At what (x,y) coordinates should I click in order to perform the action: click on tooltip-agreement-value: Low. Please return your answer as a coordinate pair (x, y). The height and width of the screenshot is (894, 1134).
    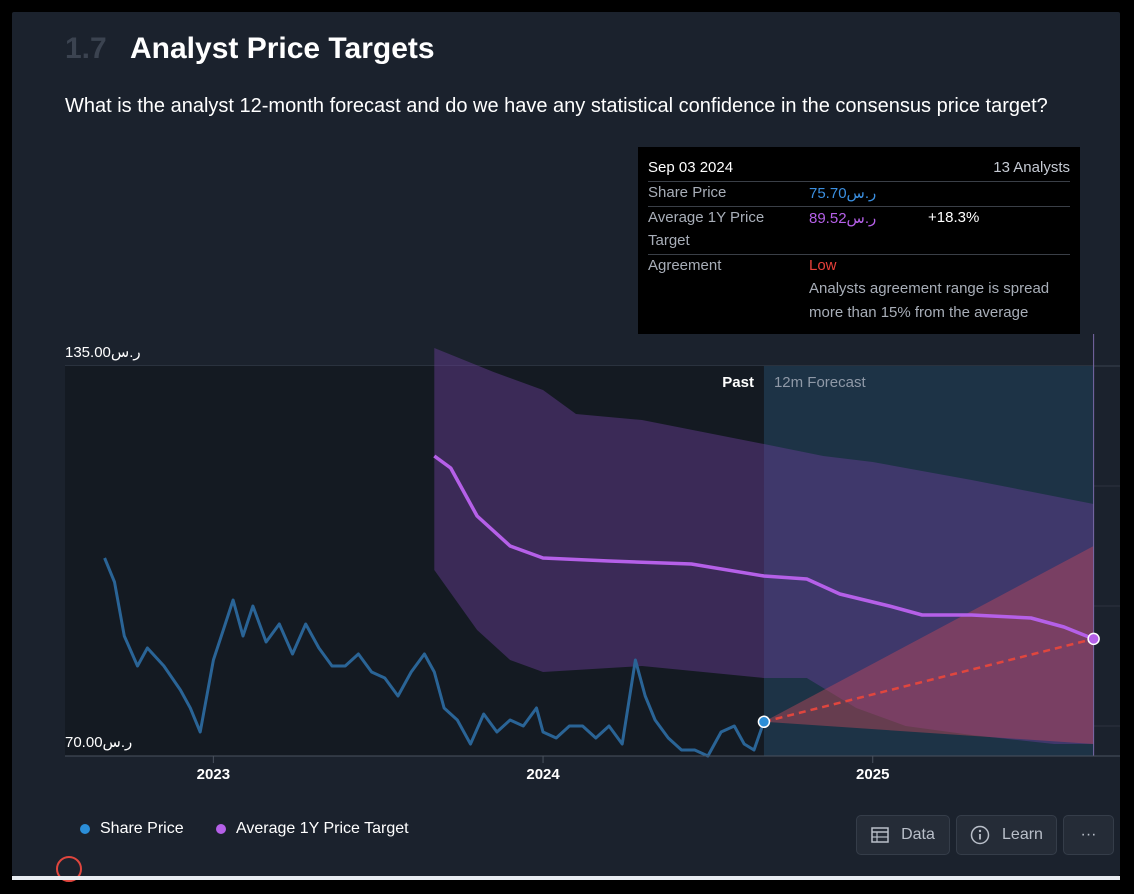
    Looking at the image, I should click on (823, 265).